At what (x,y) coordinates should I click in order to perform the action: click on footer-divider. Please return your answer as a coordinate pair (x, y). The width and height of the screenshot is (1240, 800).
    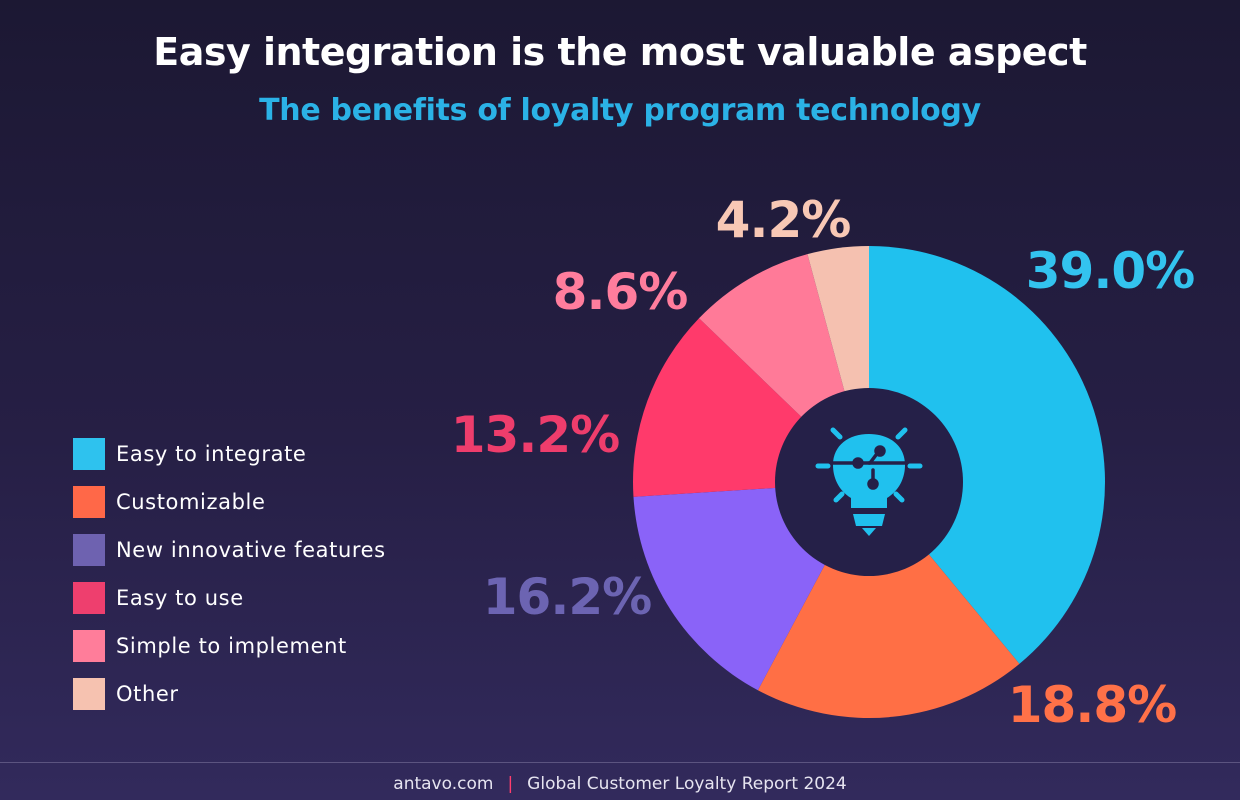
    Looking at the image, I should click on (620, 762).